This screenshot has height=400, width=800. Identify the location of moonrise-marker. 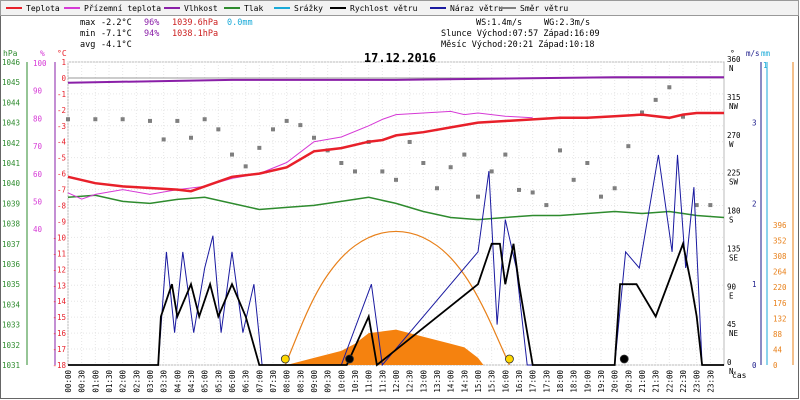
(624, 359).